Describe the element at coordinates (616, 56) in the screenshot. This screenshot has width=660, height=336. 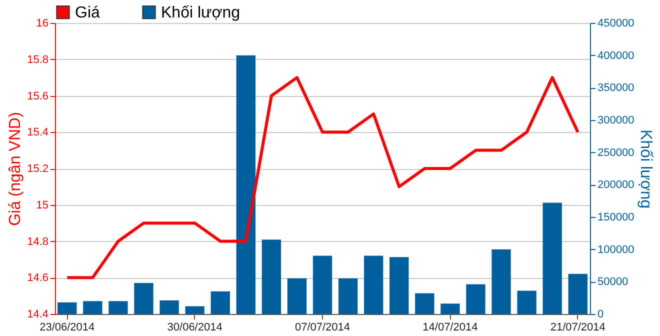
I see `y2-tick-label: 400000` at that location.